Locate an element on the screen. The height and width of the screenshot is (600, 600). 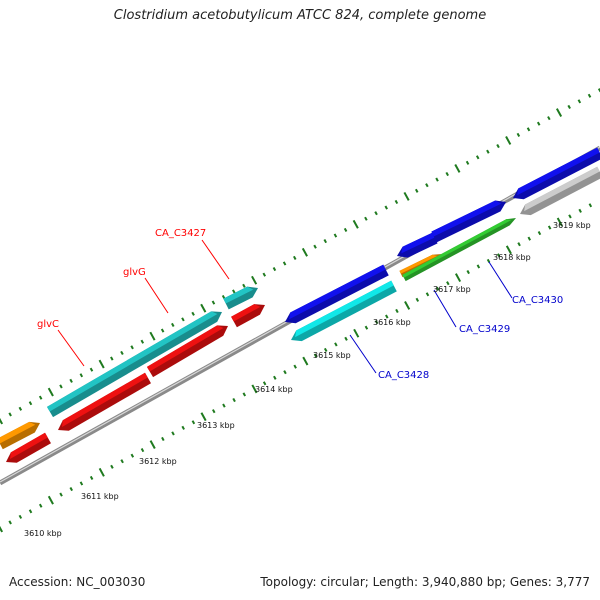
gene-blue-small-face is located at coordinates (418, 243).